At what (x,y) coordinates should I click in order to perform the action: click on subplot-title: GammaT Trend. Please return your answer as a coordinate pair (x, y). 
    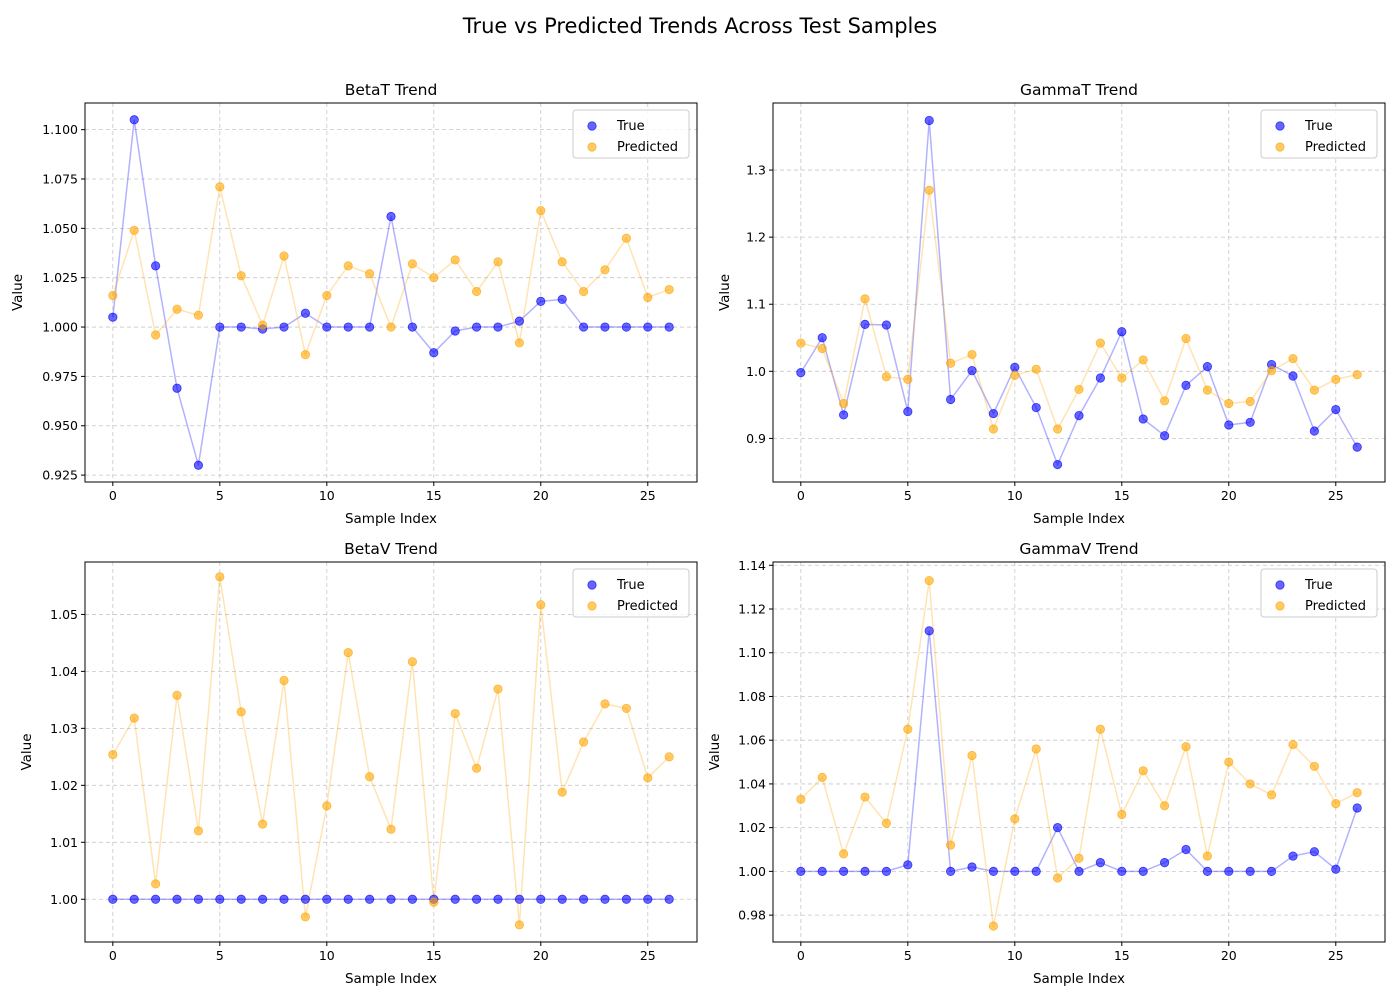
    Looking at the image, I should click on (1079, 90).